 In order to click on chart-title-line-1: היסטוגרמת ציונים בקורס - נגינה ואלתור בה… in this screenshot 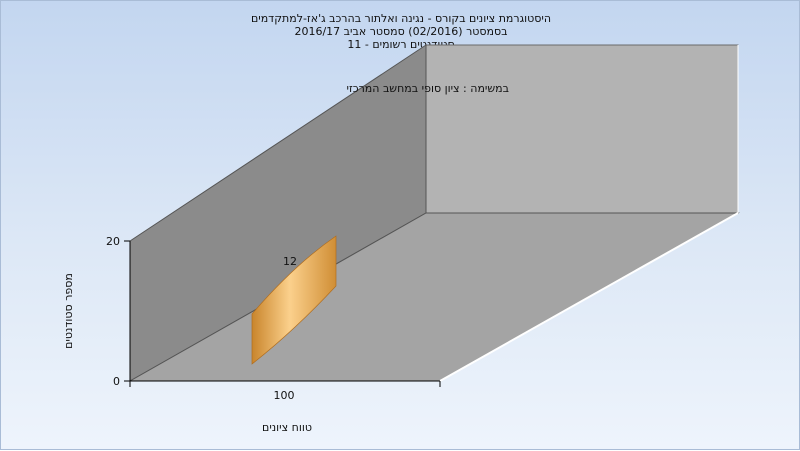, I will do `click(401, 18)`.